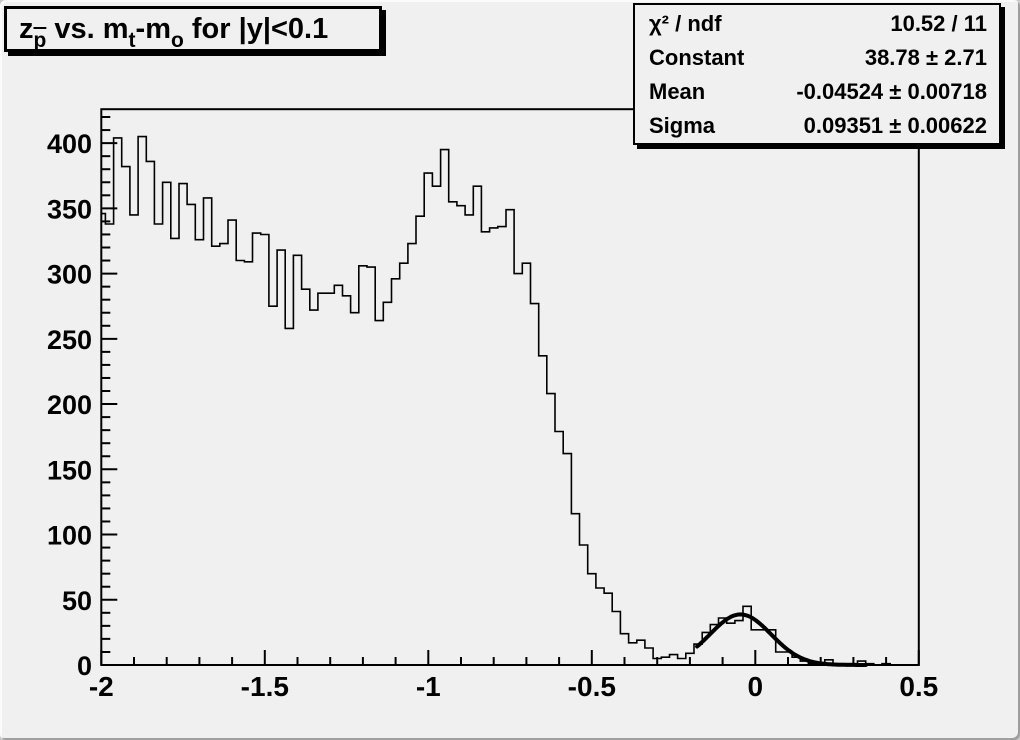 The width and height of the screenshot is (1020, 740). I want to click on y-tick-label: 150, so click(69, 470).